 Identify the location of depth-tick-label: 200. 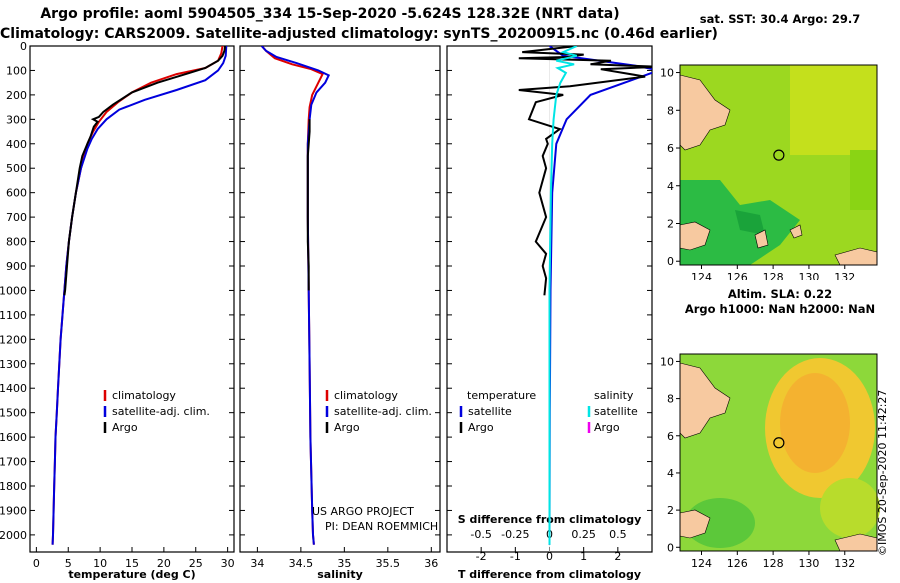
(16, 95).